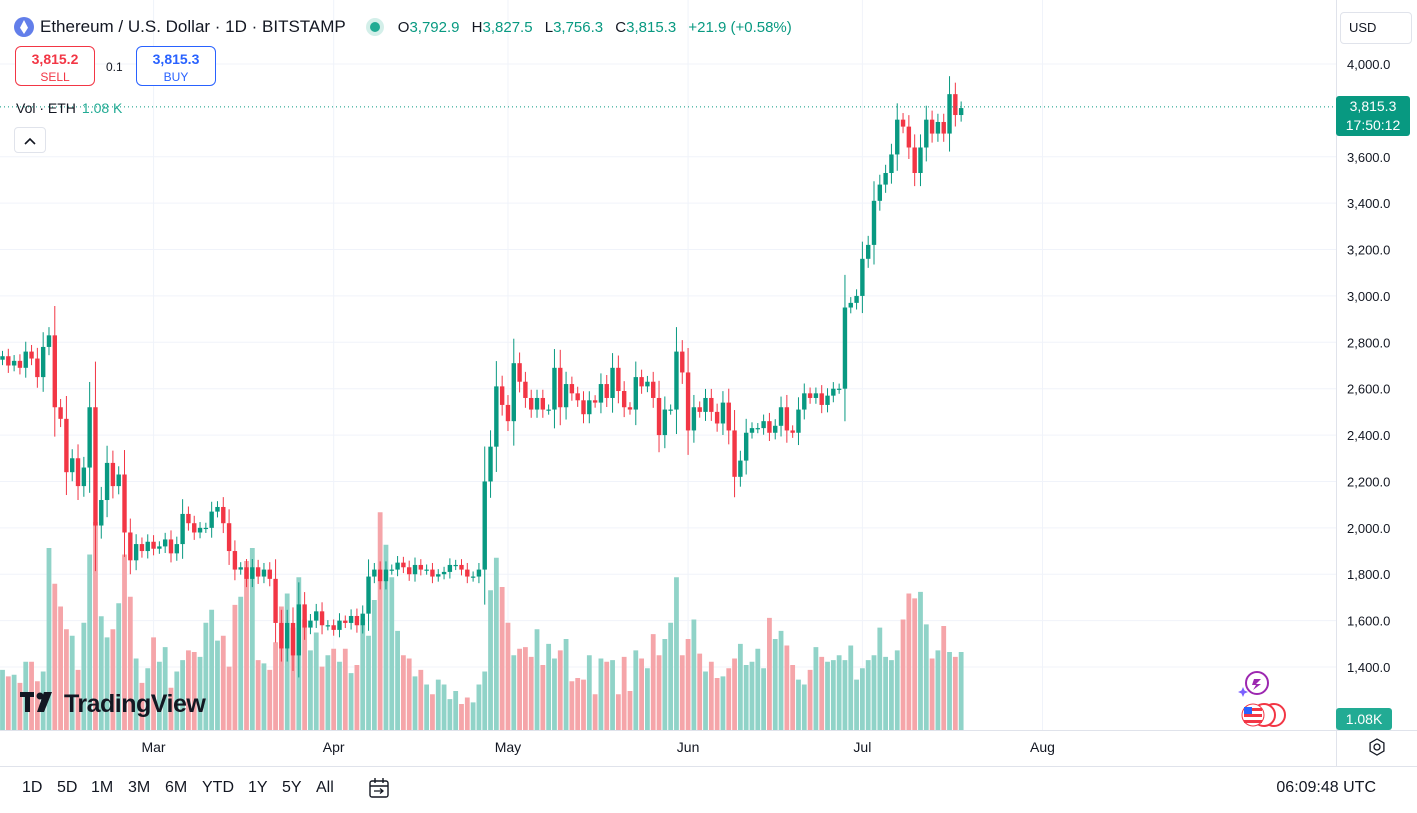 This screenshot has width=1417, height=813. What do you see at coordinates (32, 787) in the screenshot?
I see `timeframe-1d: 1D` at bounding box center [32, 787].